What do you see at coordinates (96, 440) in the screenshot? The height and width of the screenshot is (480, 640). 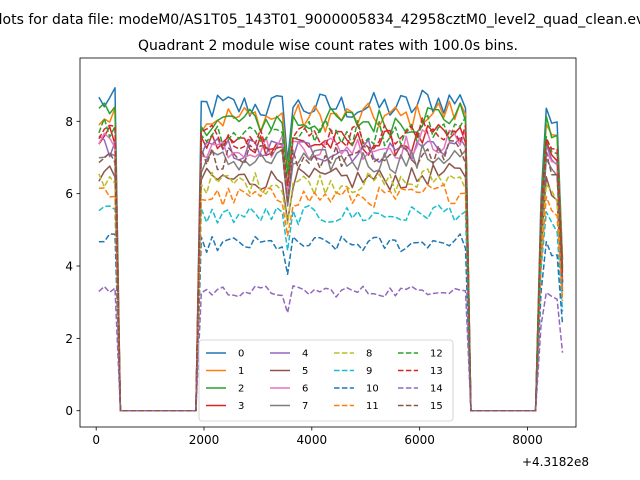 I see `x-tick-label: 0` at bounding box center [96, 440].